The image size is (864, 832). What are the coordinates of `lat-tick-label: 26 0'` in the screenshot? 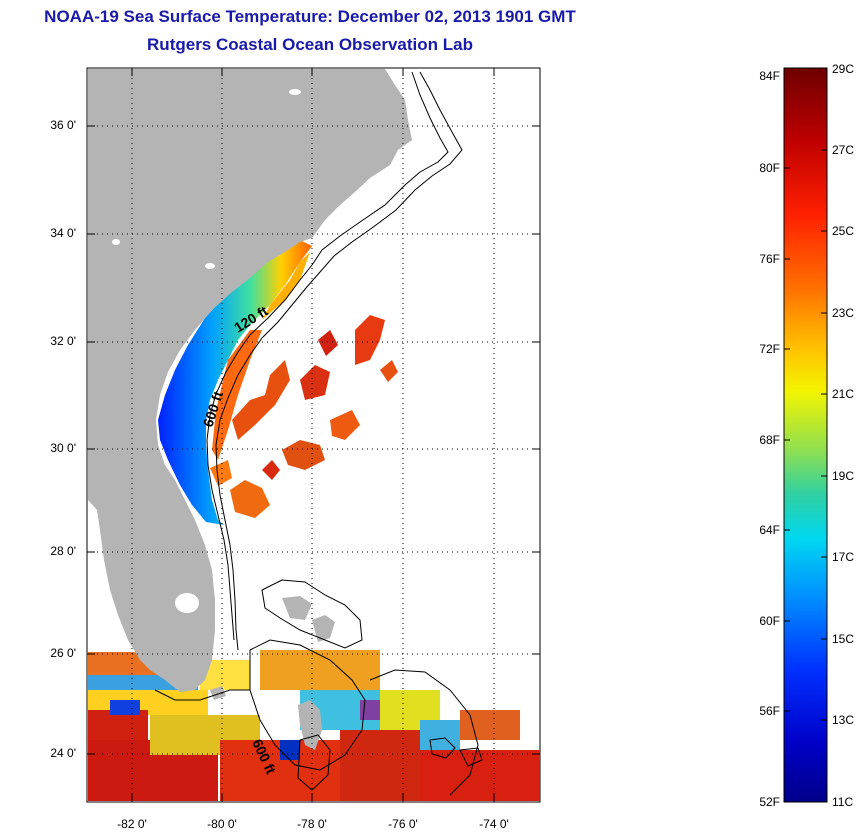 It's located at (63, 653).